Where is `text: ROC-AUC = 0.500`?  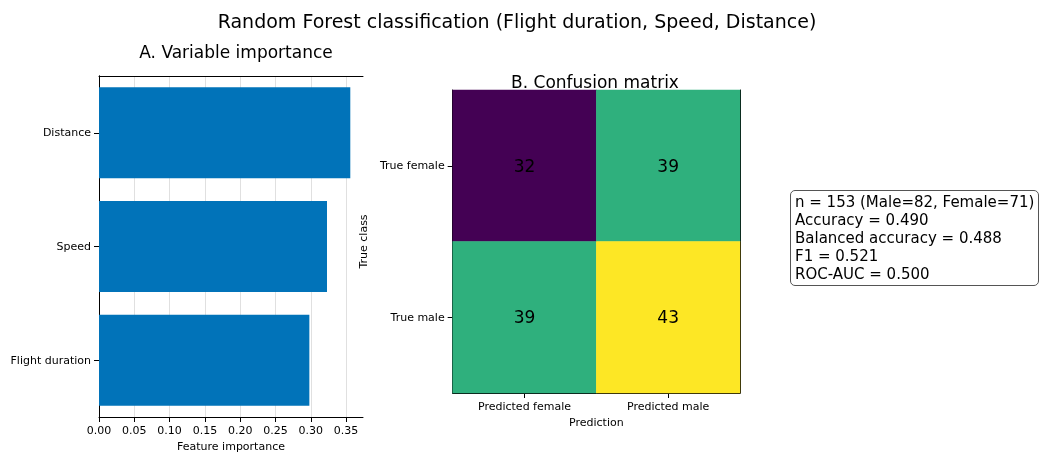
text: ROC-AUC = 0.500 is located at coordinates (863, 274).